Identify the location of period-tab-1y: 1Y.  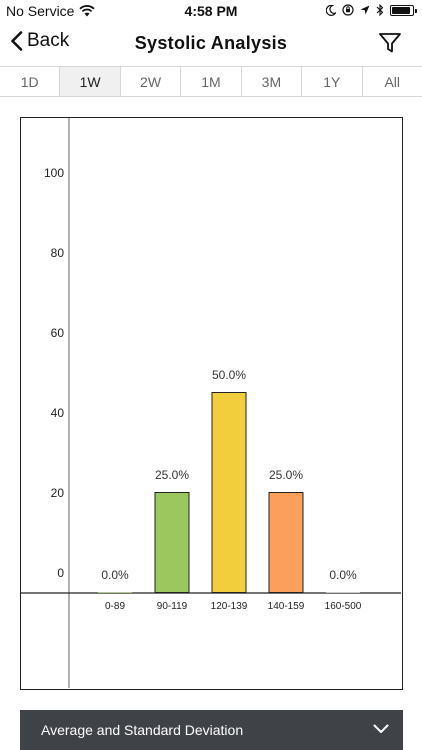
(332, 81).